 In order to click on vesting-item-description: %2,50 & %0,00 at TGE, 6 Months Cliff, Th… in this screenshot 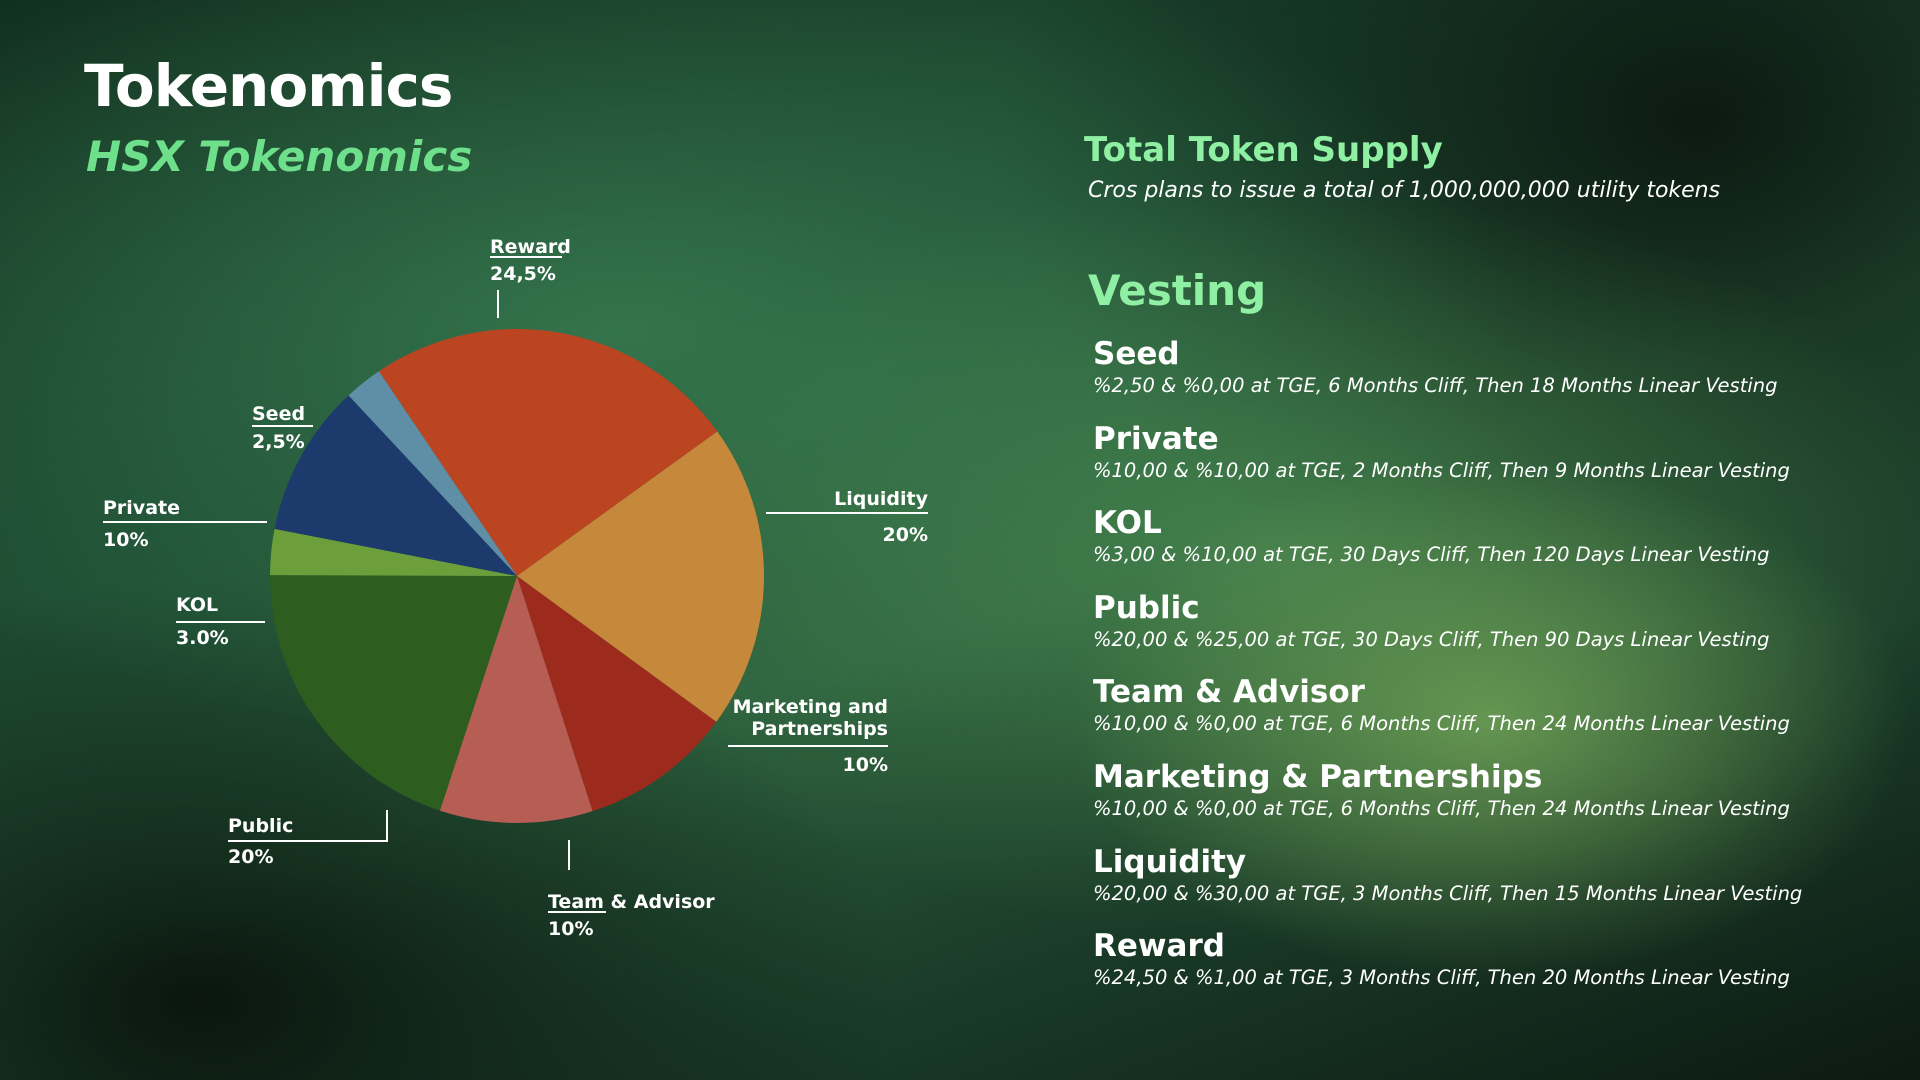, I will do `click(1435, 385)`.